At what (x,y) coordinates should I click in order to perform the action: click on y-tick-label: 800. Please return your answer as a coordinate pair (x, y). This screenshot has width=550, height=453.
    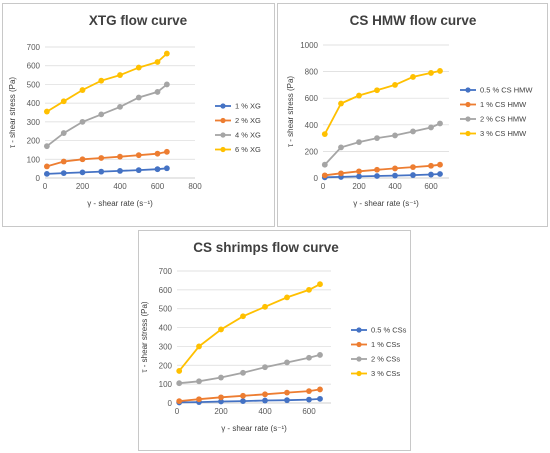
    Looking at the image, I should click on (312, 72).